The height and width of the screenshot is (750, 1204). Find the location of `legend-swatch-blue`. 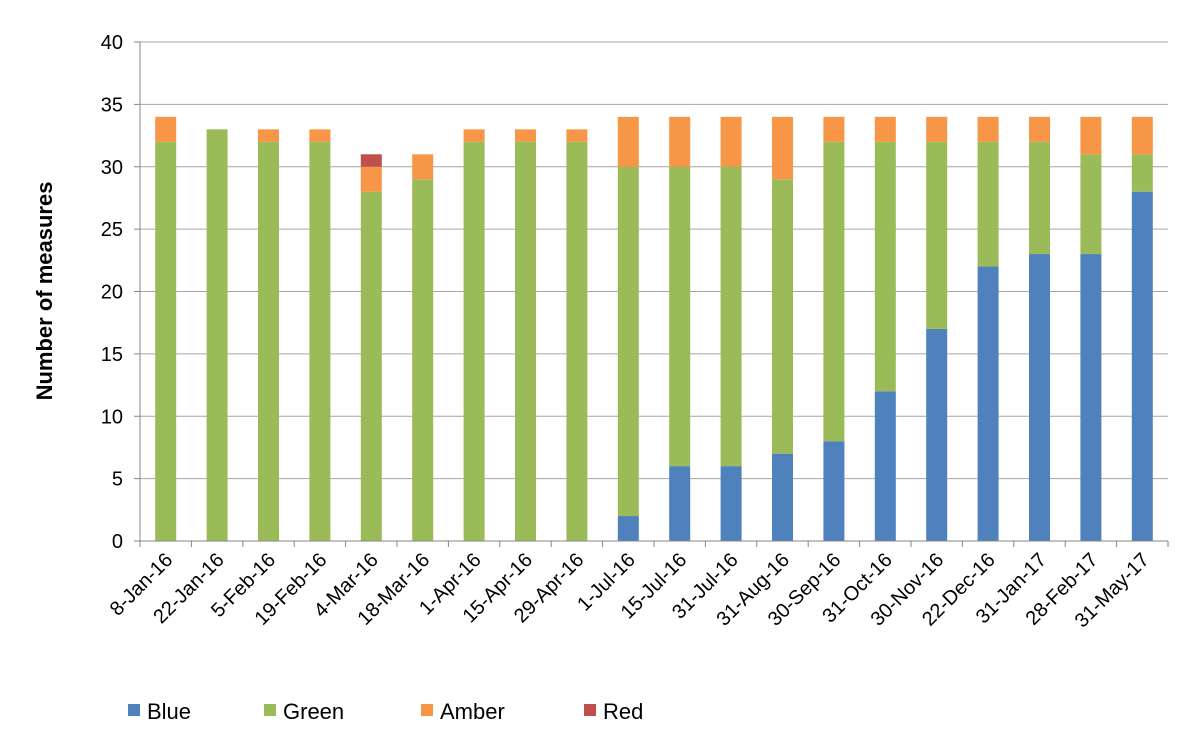

legend-swatch-blue is located at coordinates (134, 710).